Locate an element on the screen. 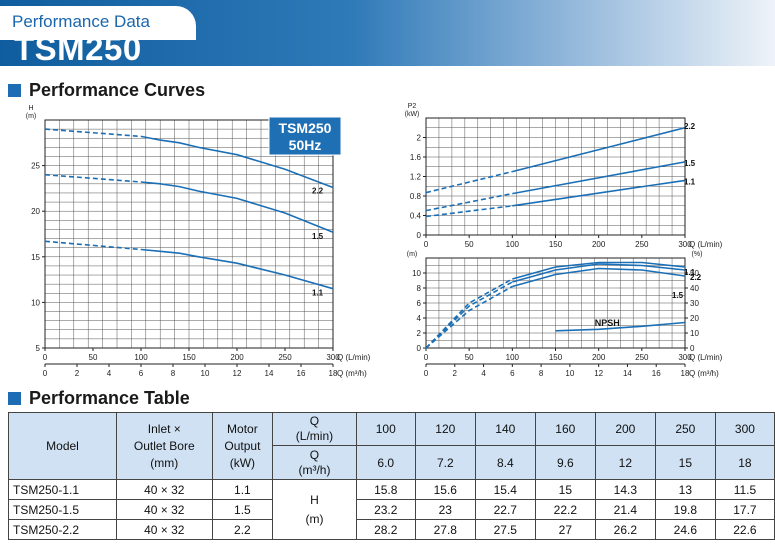 The image size is (775, 551). flow-m3h-cell: 18 is located at coordinates (744, 462).